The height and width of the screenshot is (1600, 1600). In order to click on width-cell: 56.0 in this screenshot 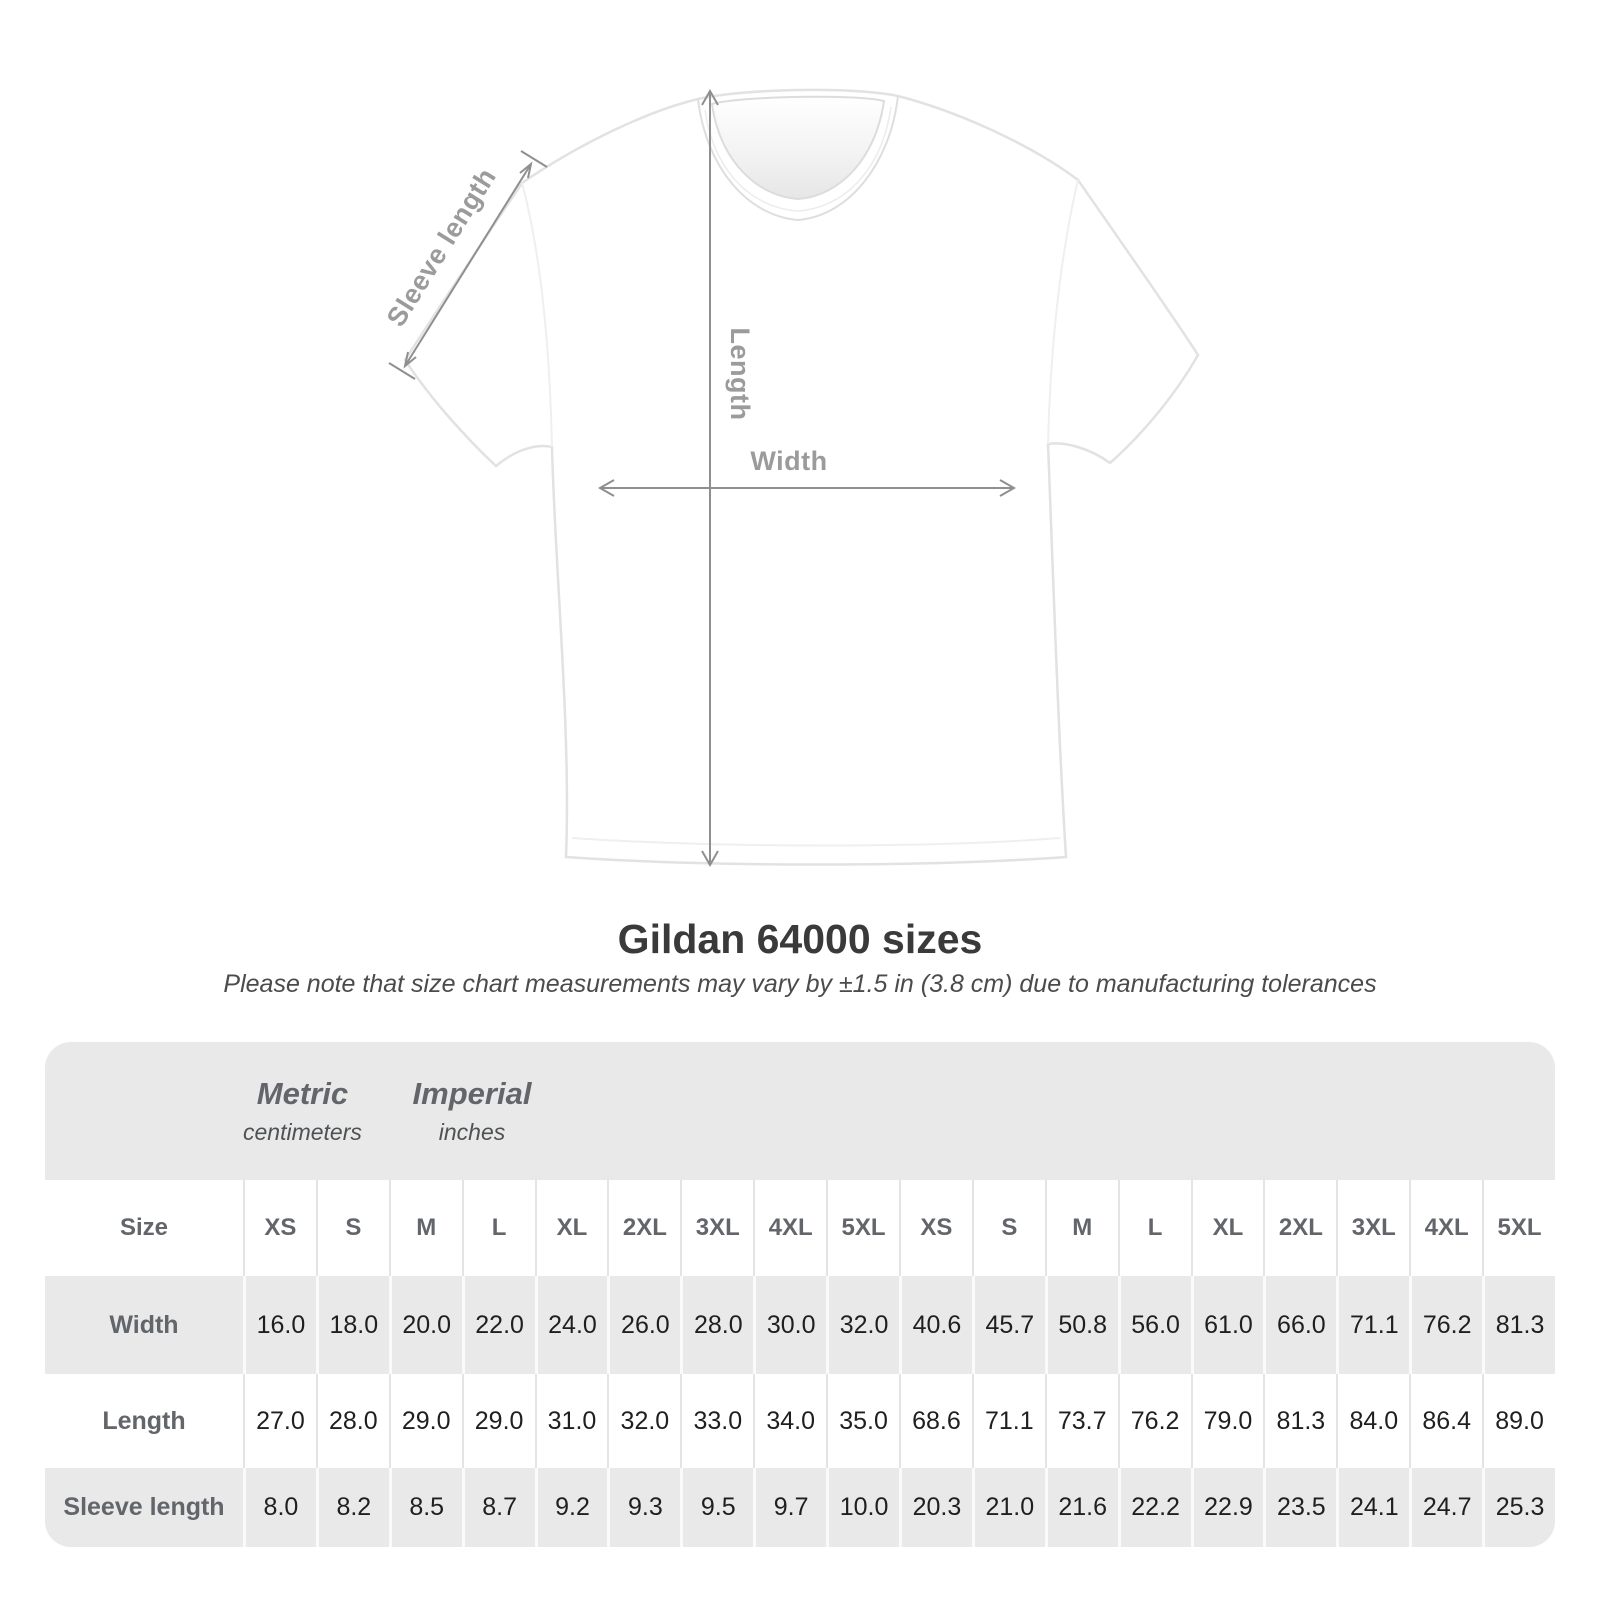, I will do `click(1154, 1325)`.